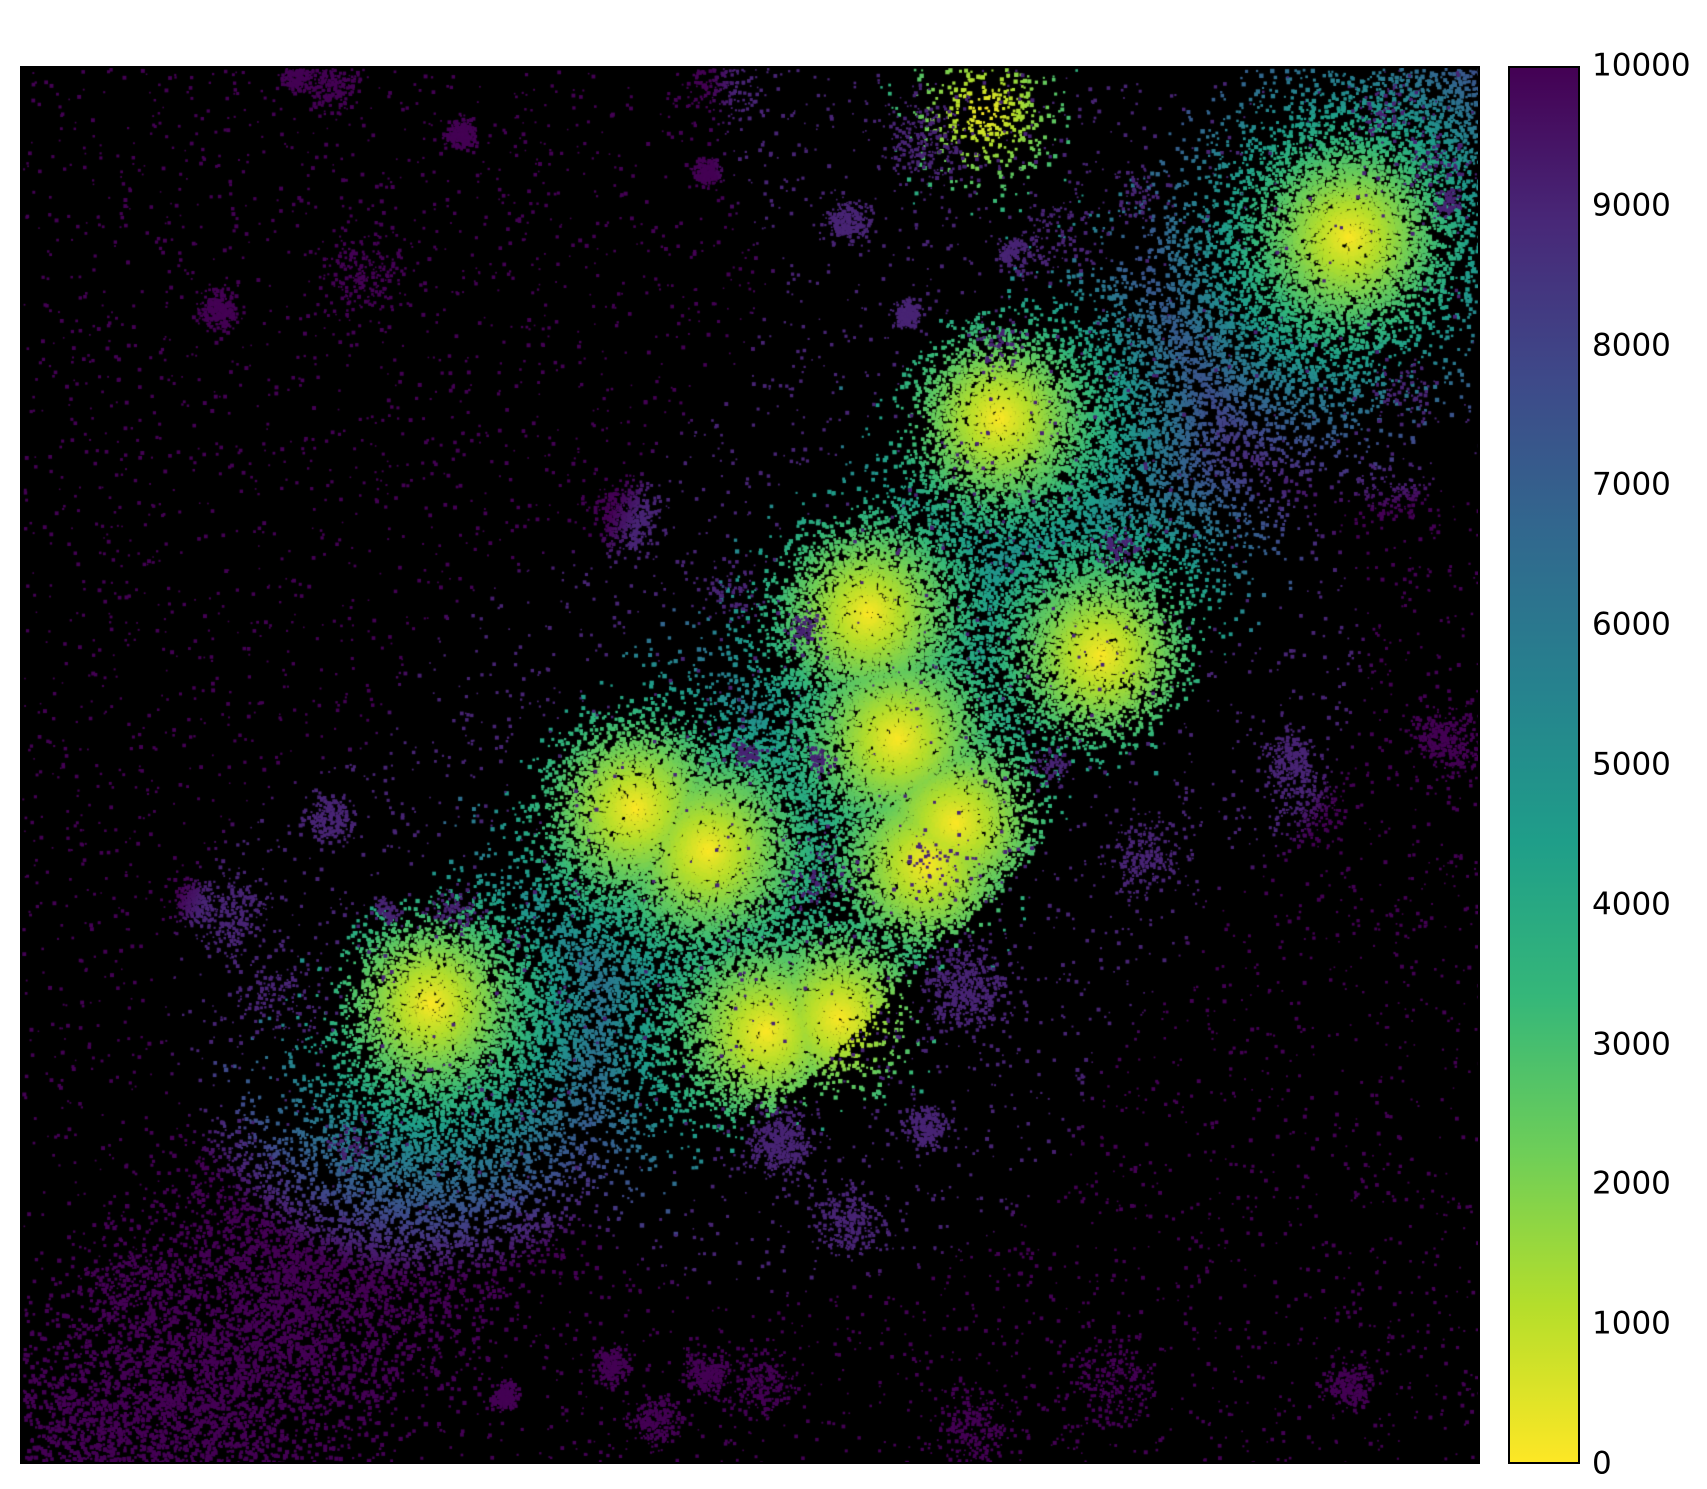 This screenshot has width=1707, height=1489. What do you see at coordinates (1631, 345) in the screenshot?
I see `colorbar-tick-label: 8000` at bounding box center [1631, 345].